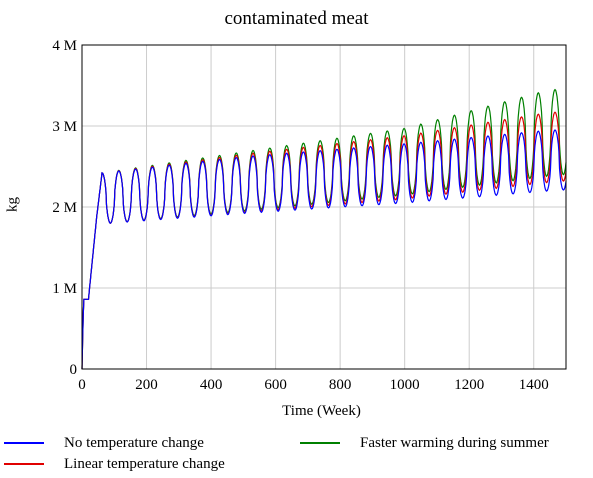 This screenshot has height=478, width=593. Describe the element at coordinates (405, 385) in the screenshot. I see `x-tick-label: 1000` at that location.